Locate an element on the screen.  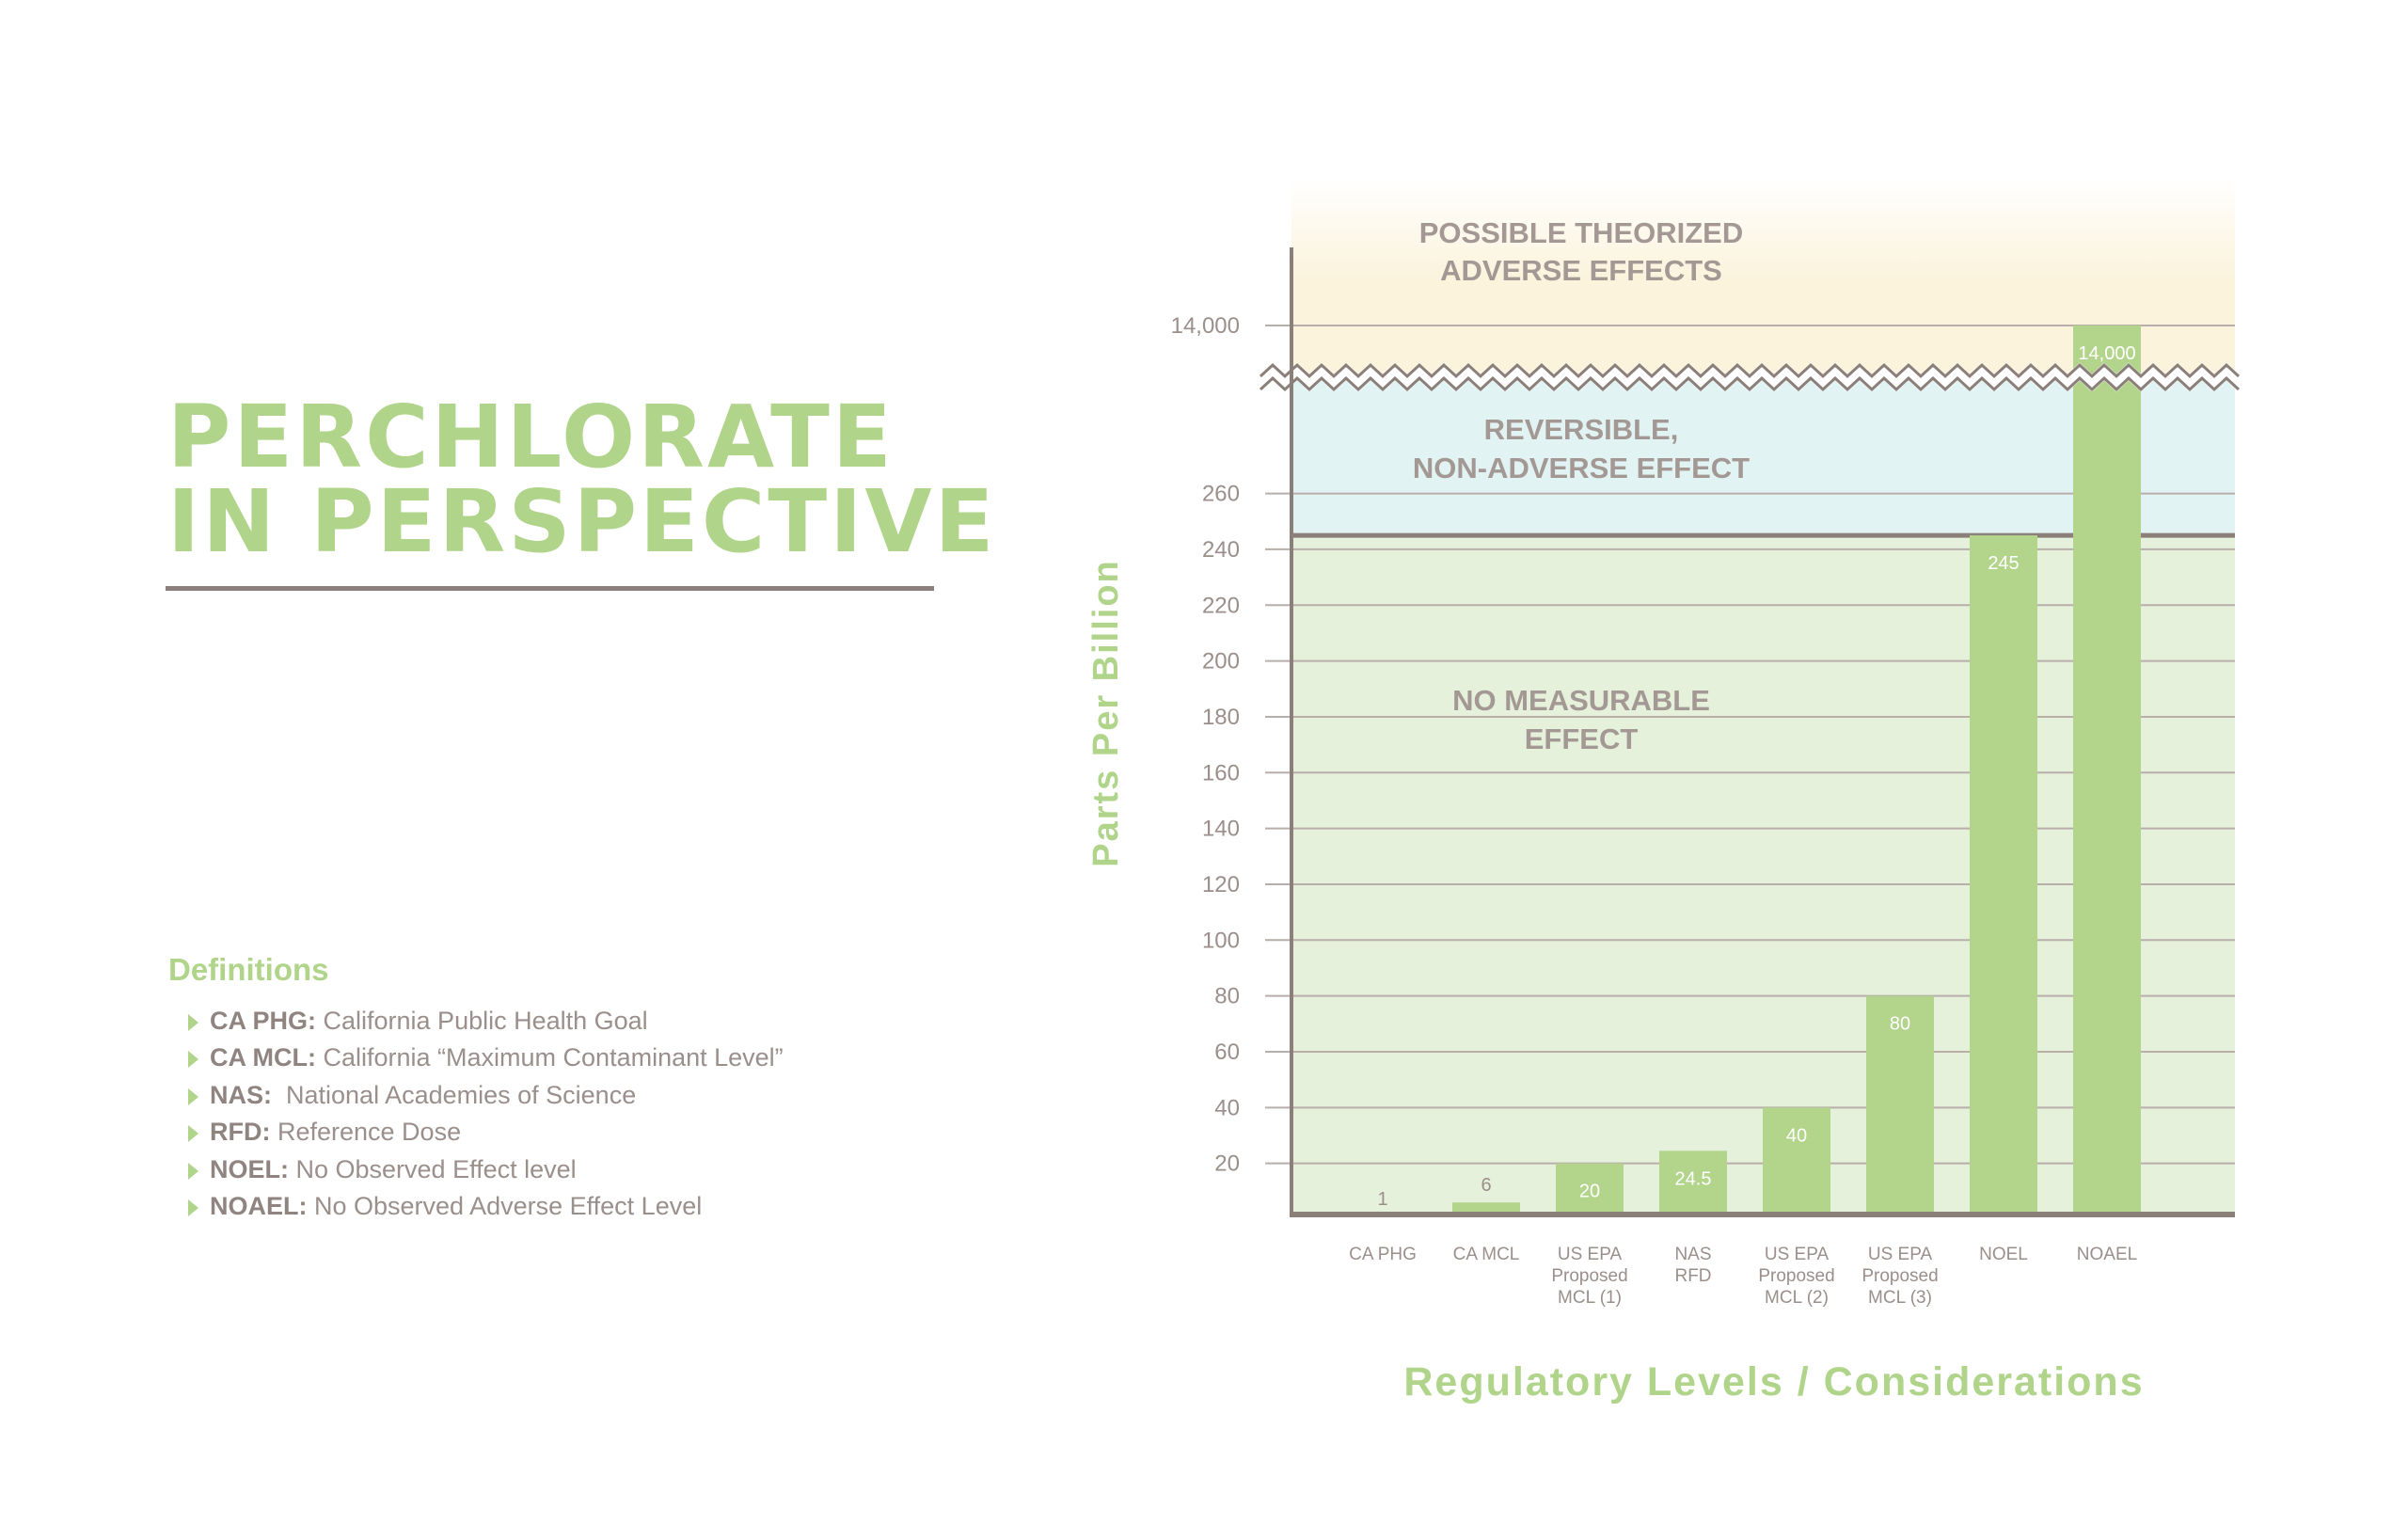
definition-item: NOAEL: No Observed Adverse Effect Level is located at coordinates (486, 1206).